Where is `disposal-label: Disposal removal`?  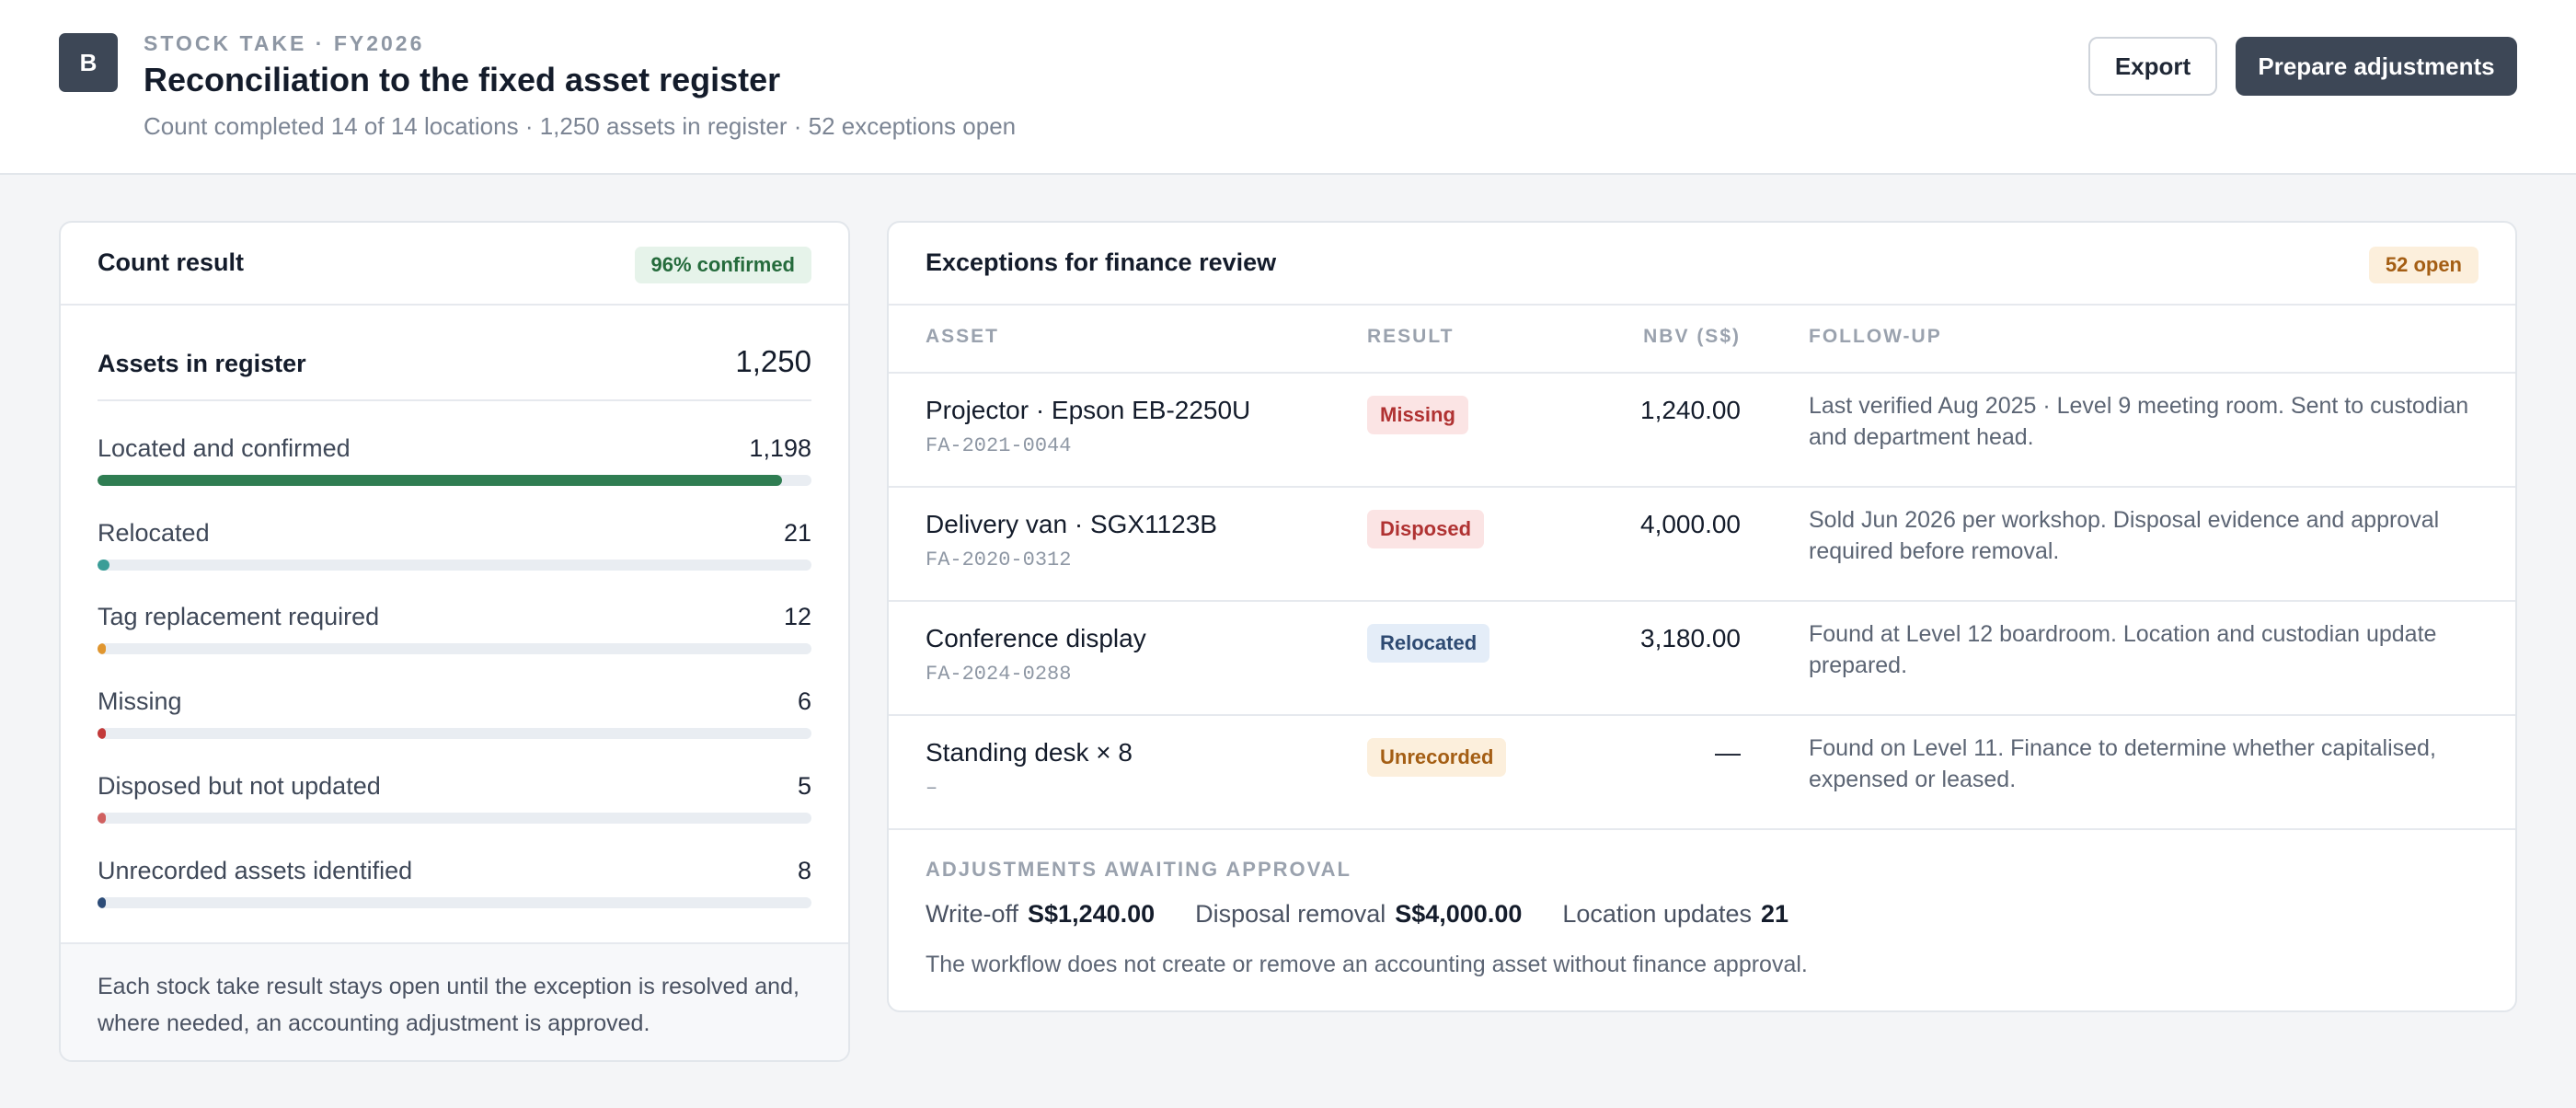
disposal-label: Disposal removal is located at coordinates (1290, 914).